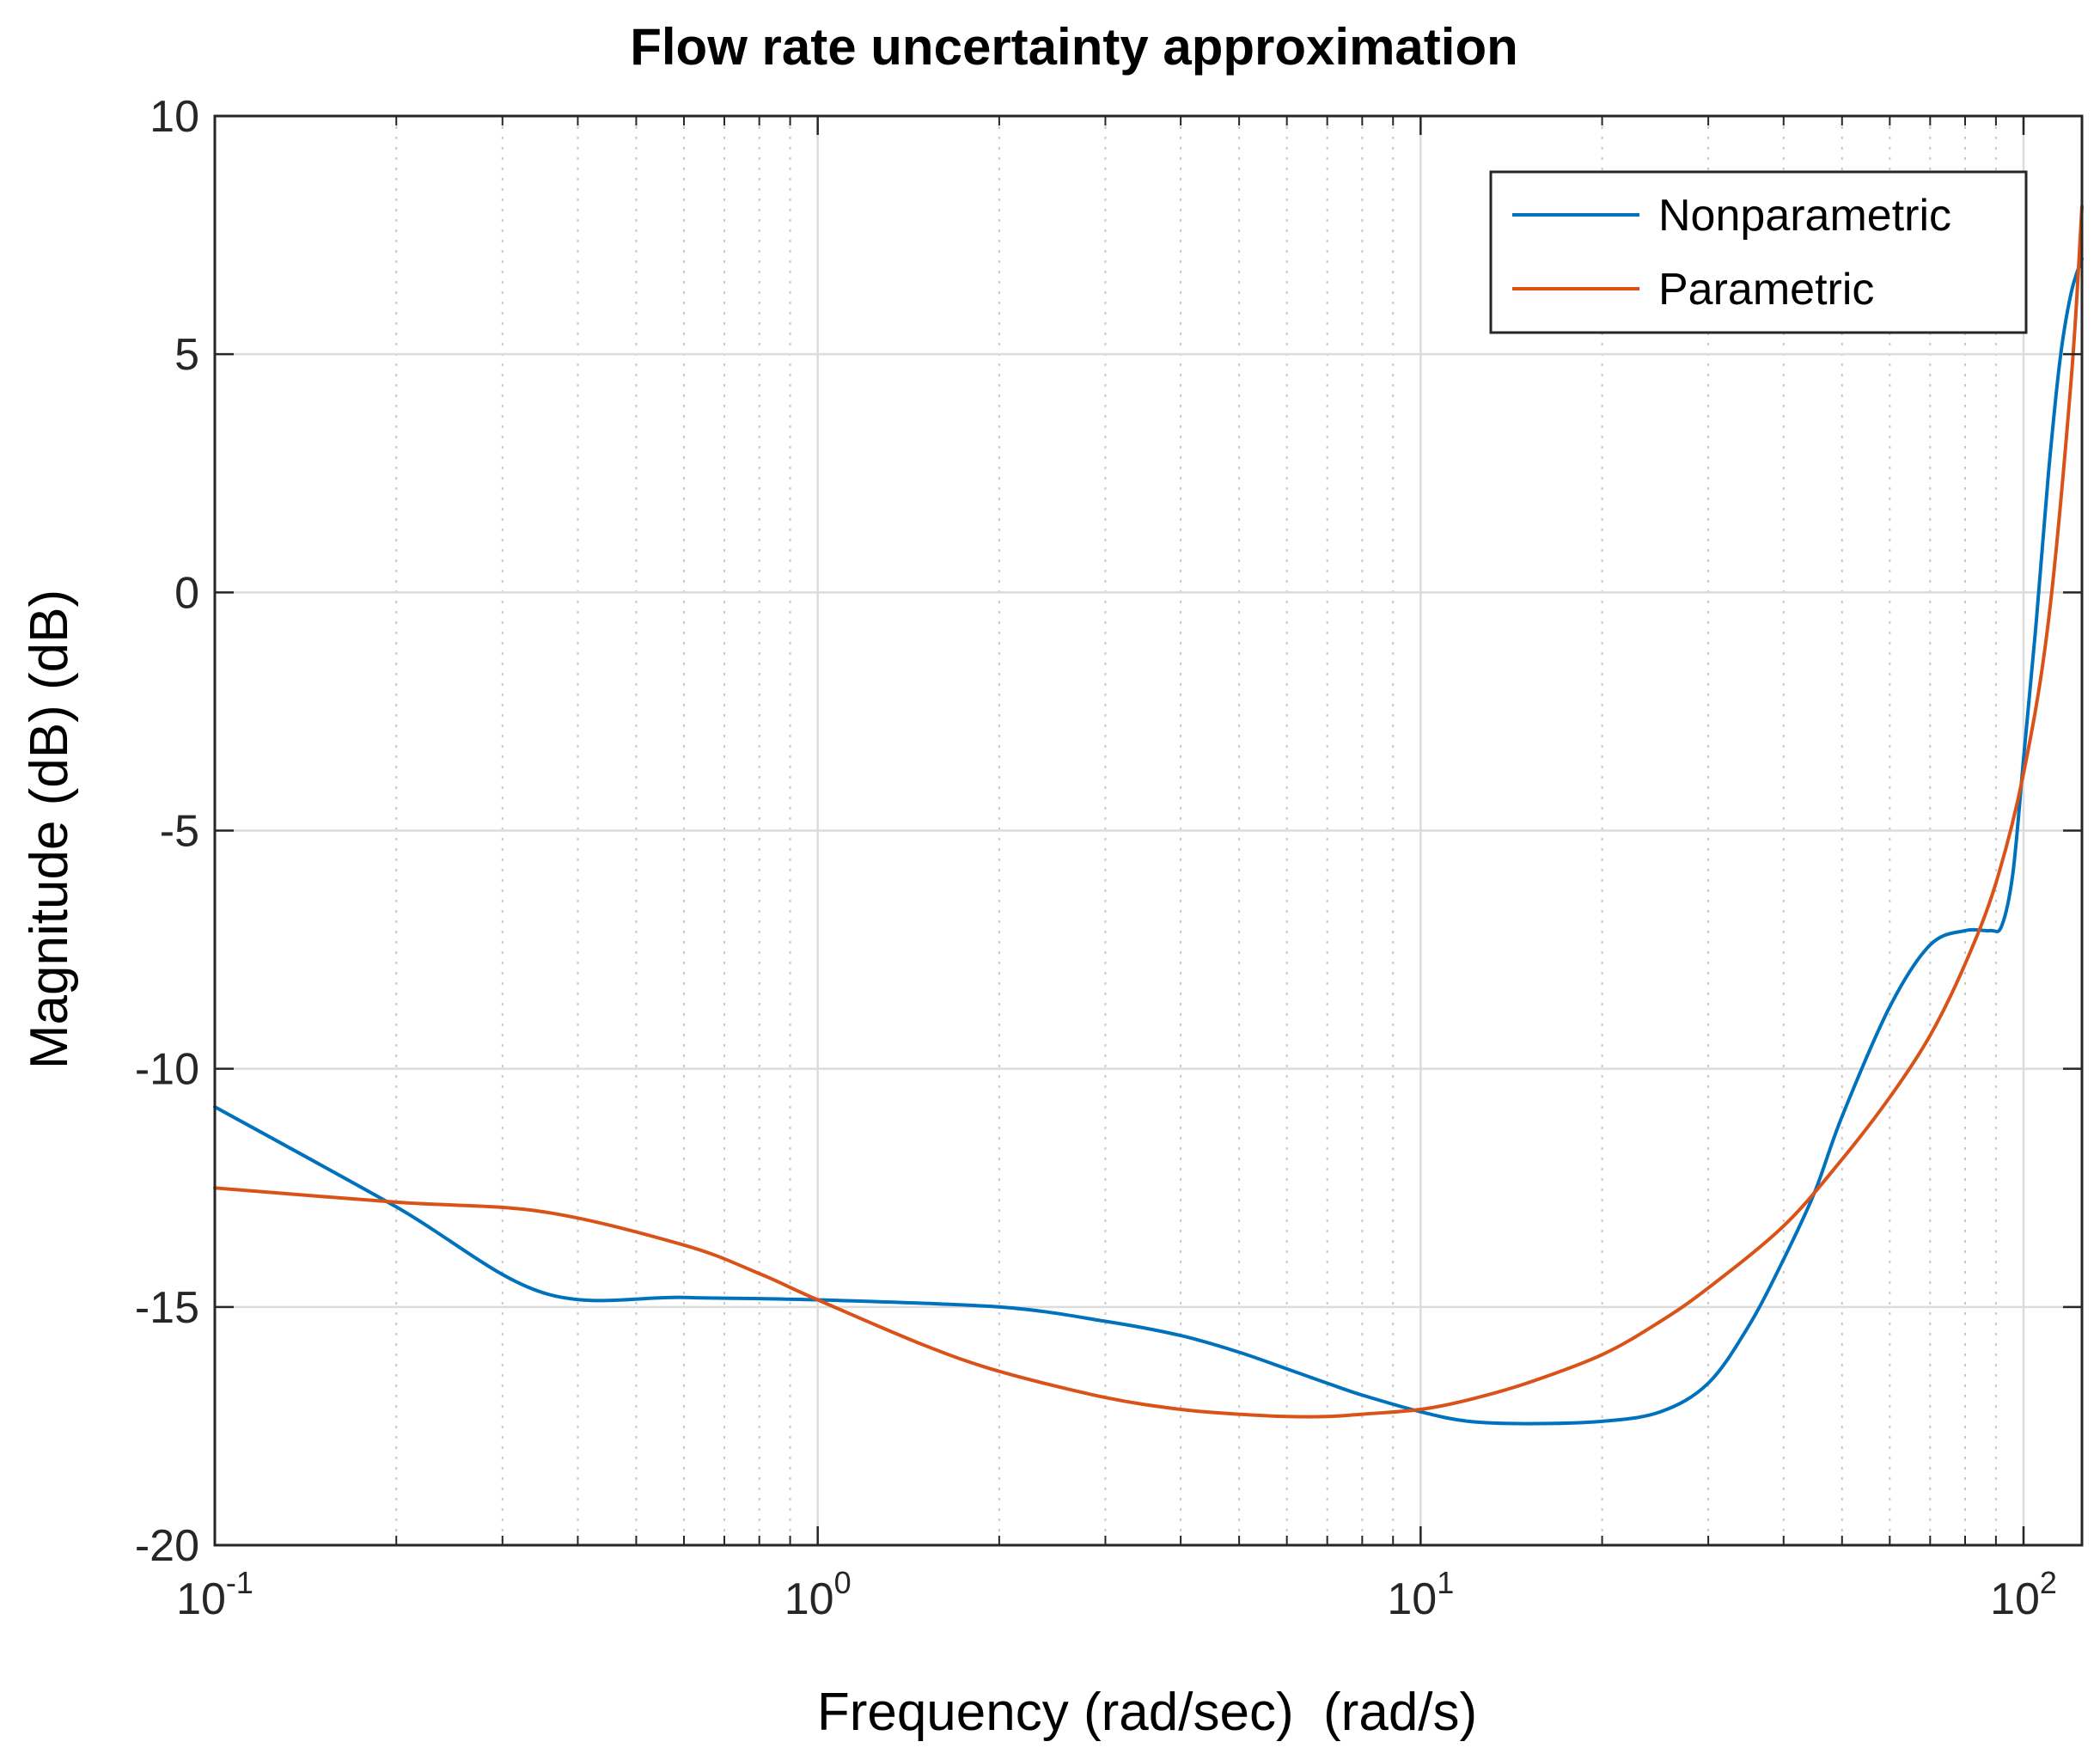 The width and height of the screenshot is (2100, 1754). I want to click on x-tick-label: 10⁻¹, so click(214, 1594).